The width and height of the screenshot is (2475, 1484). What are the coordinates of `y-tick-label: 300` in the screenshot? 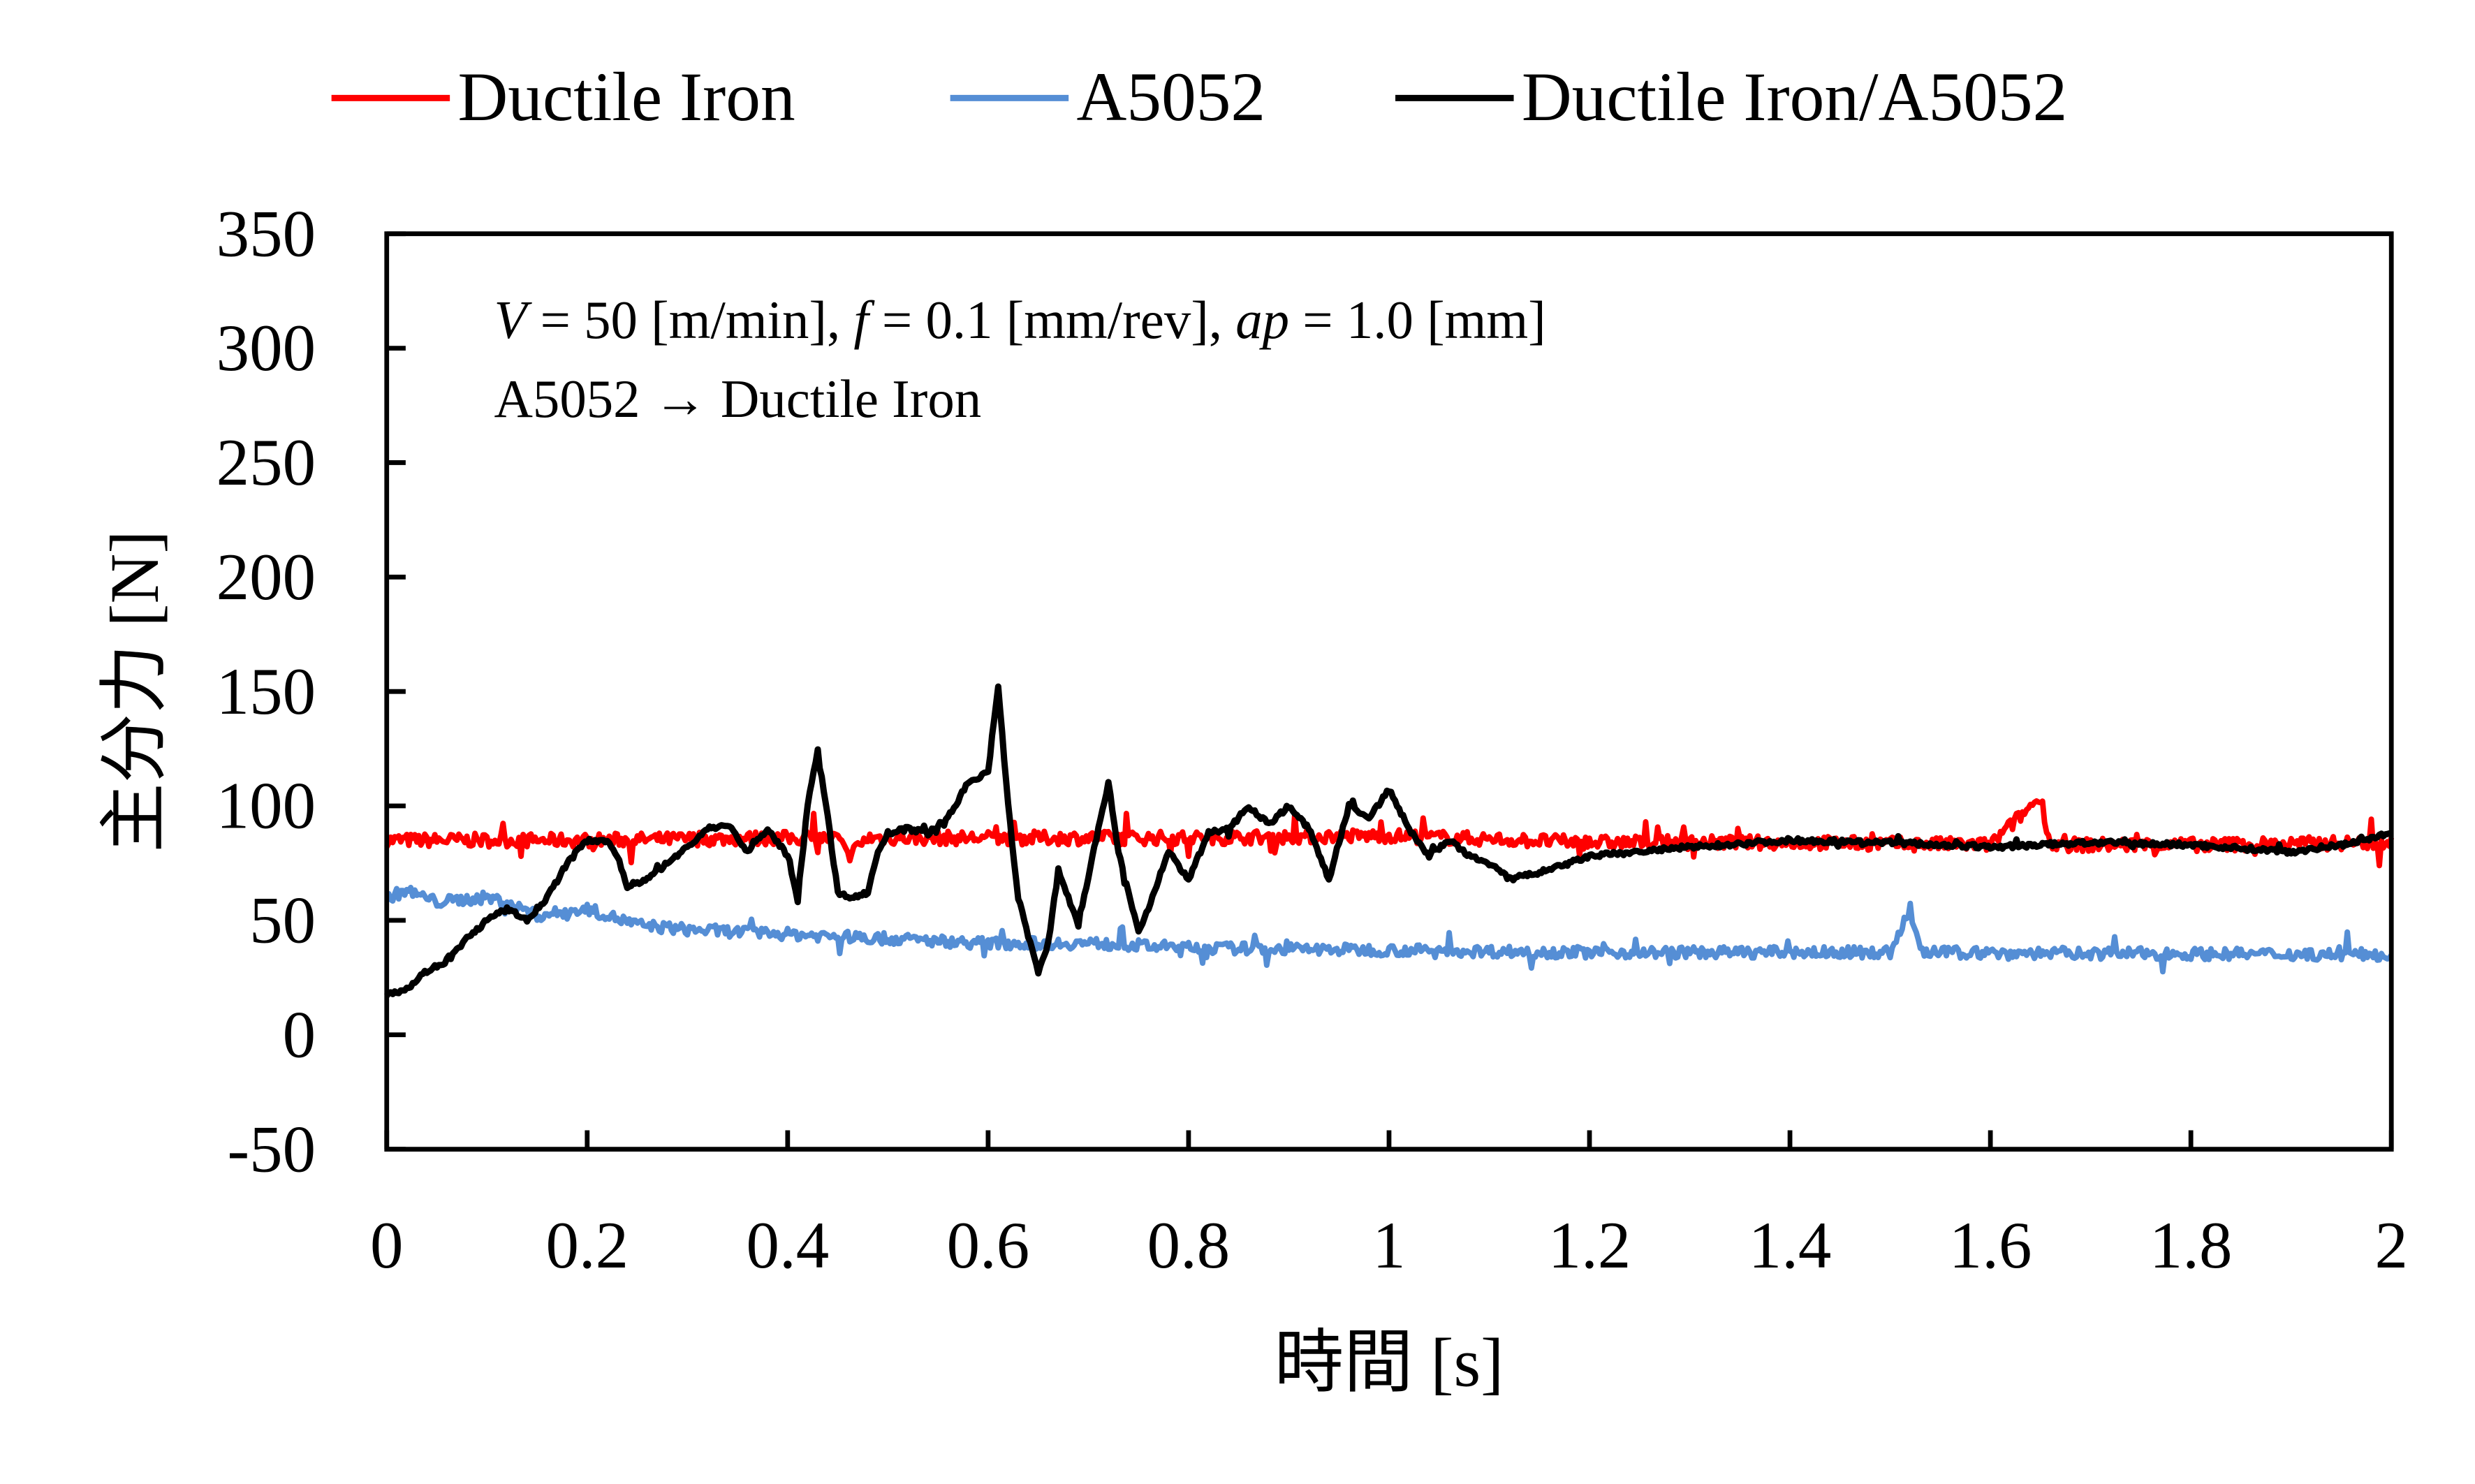 It's located at (266, 348).